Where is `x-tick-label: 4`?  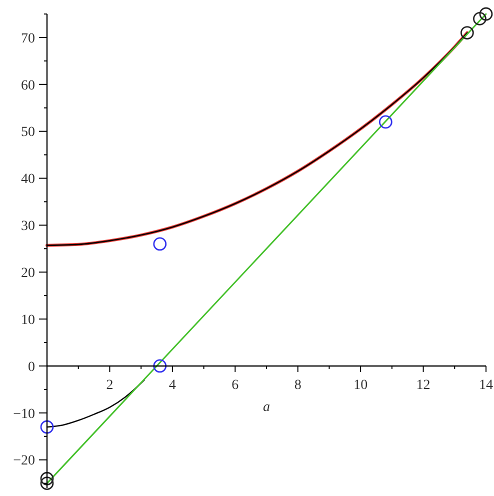
x-tick-label: 4 is located at coordinates (172, 385).